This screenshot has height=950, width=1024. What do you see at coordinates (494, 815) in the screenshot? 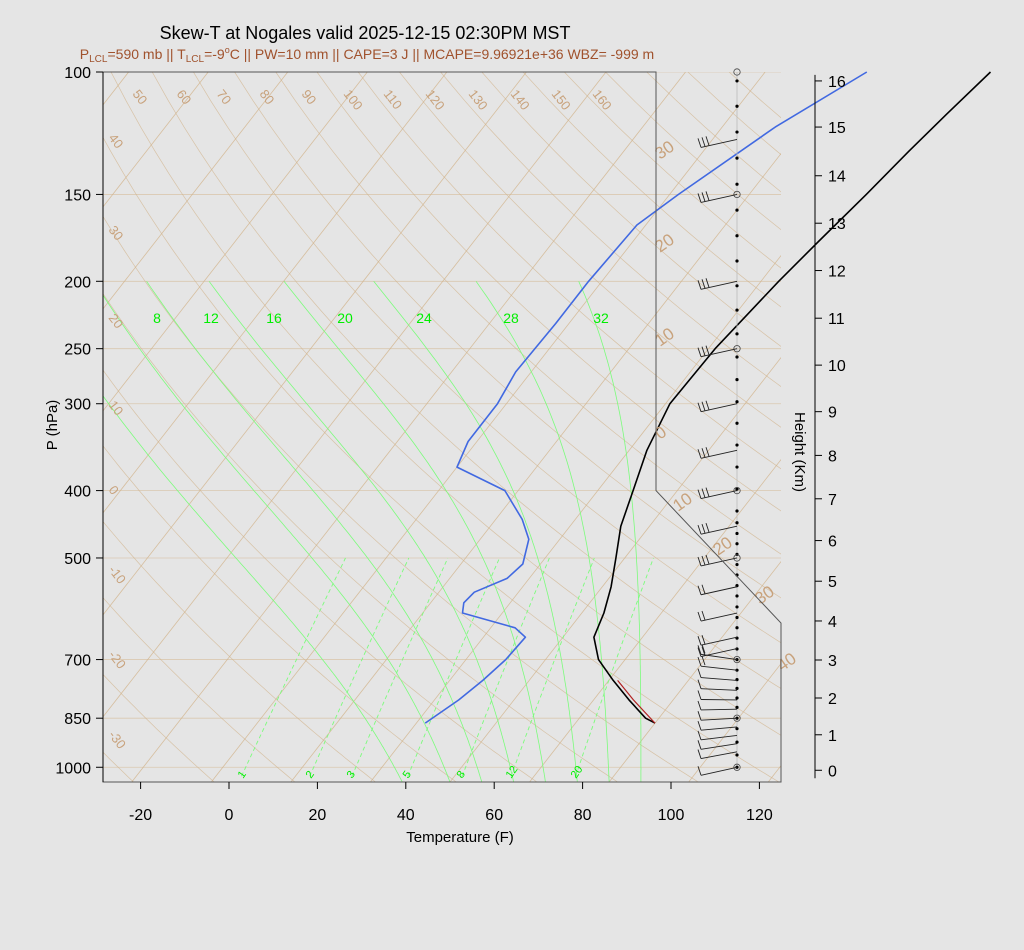
I see `x-tick-label: 60` at bounding box center [494, 815].